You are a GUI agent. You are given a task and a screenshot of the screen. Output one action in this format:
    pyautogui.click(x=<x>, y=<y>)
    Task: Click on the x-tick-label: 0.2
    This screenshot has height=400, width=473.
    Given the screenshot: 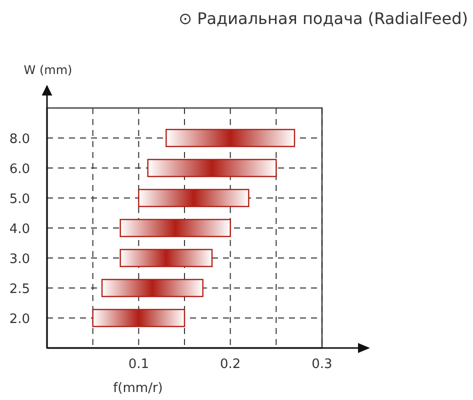 What is the action you would take?
    pyautogui.click(x=230, y=364)
    